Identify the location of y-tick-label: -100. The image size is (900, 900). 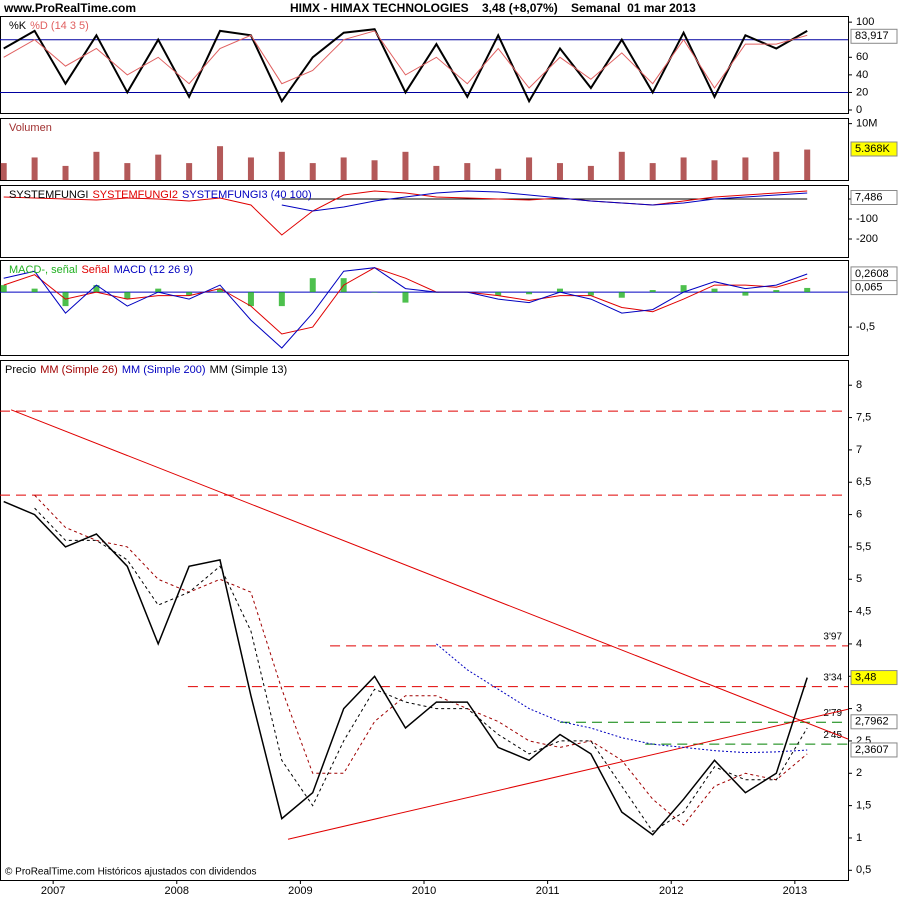
(867, 219).